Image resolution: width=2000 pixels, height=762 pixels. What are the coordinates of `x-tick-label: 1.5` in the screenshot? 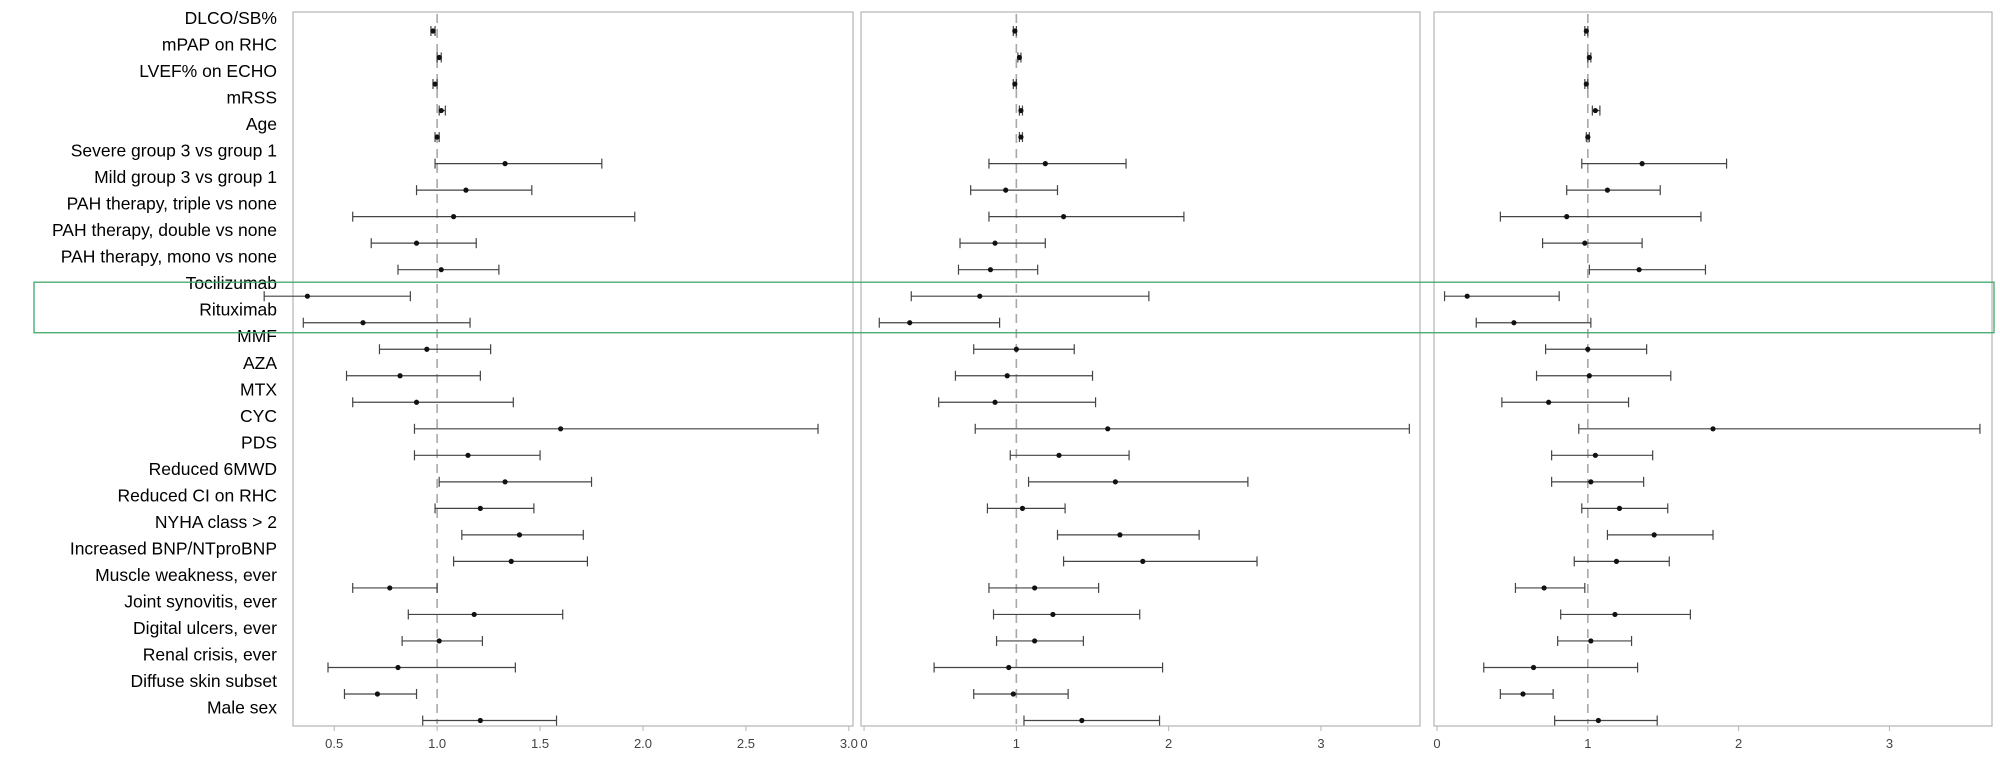 It's located at (540, 743).